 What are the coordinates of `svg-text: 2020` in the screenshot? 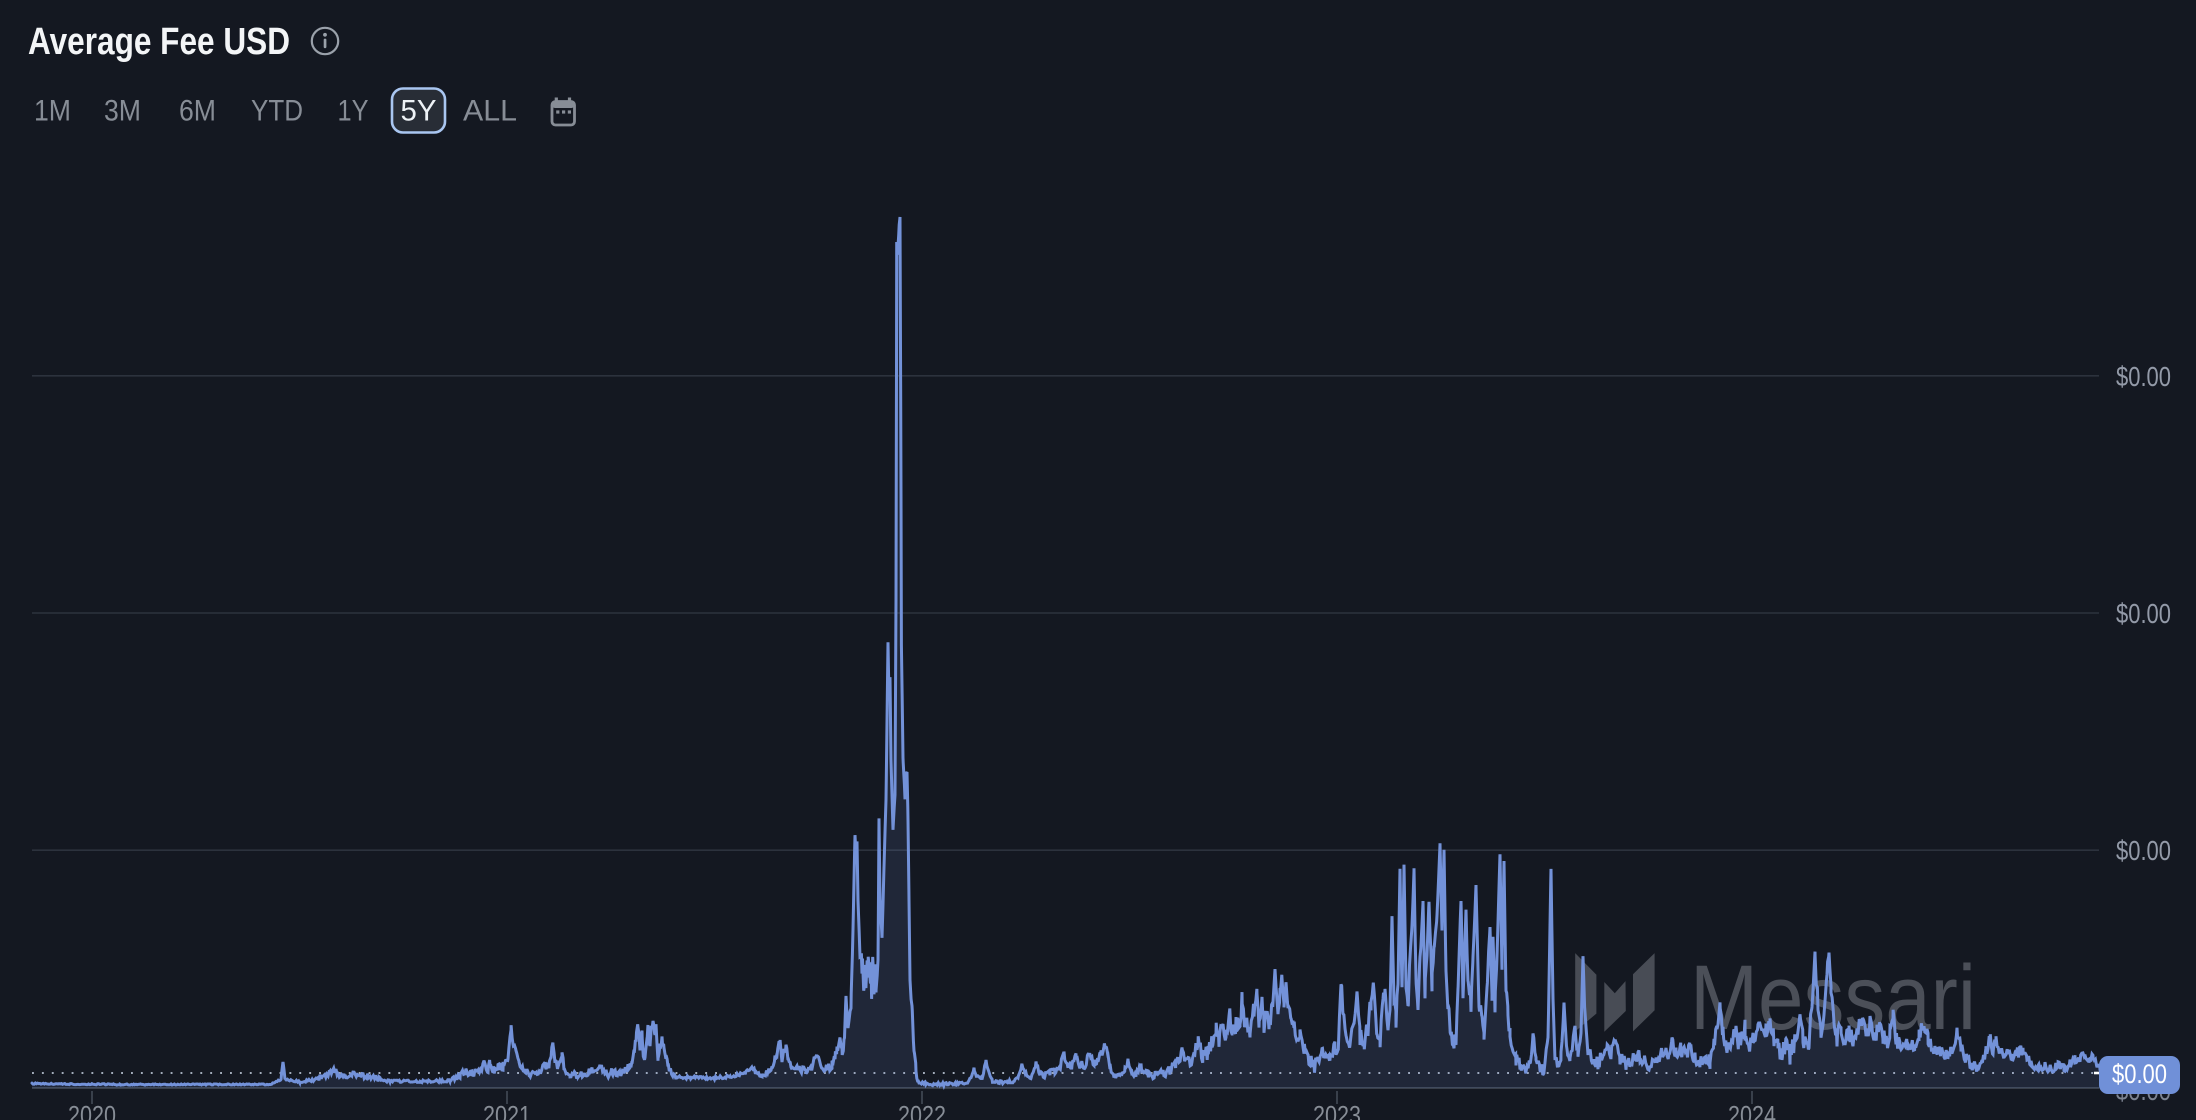 It's located at (92, 1110).